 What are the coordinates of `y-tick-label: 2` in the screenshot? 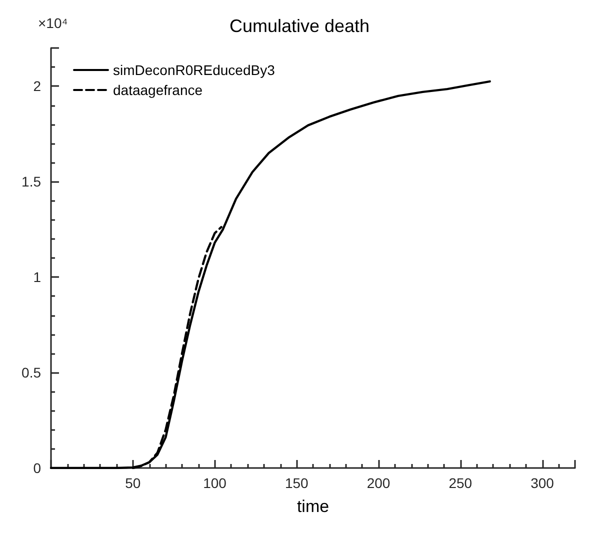 It's located at (37, 86).